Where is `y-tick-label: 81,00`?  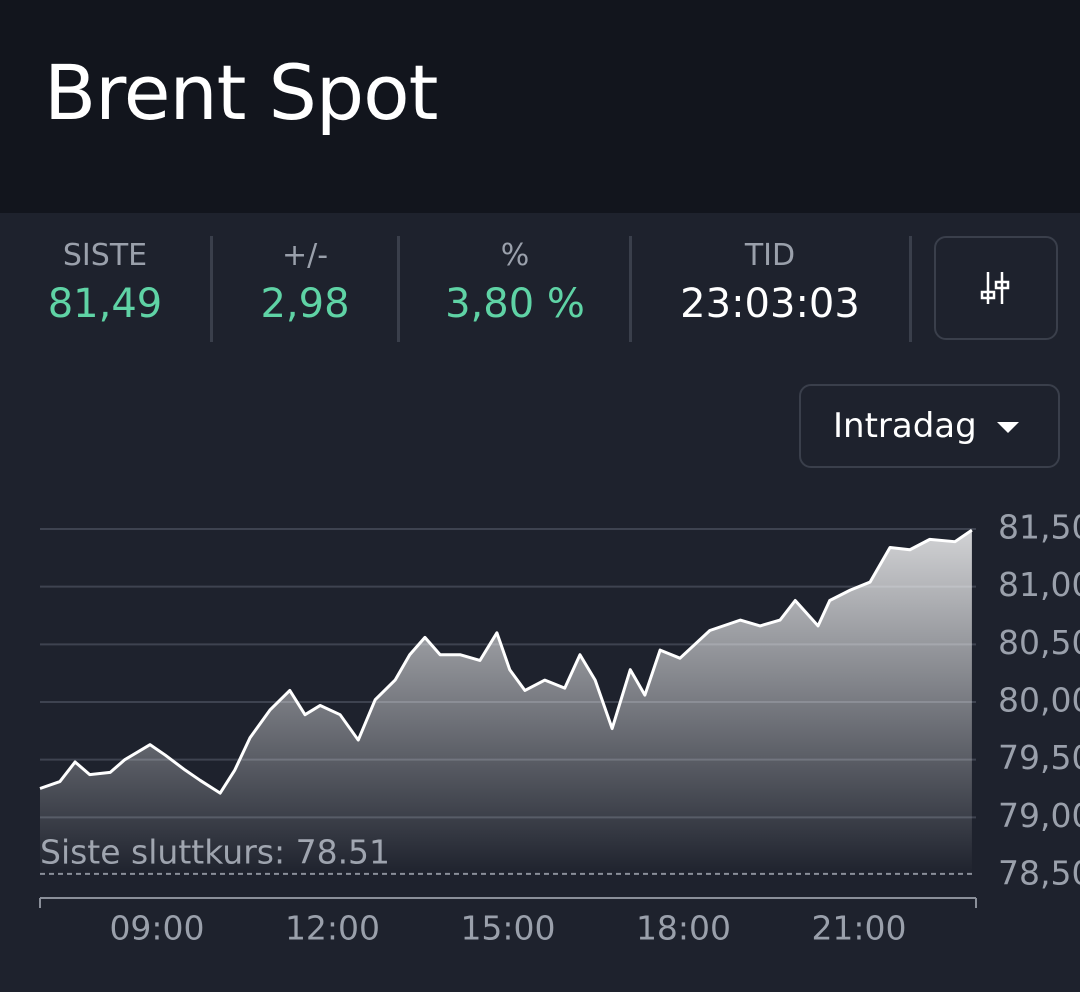
y-tick-label: 81,00 is located at coordinates (1039, 584).